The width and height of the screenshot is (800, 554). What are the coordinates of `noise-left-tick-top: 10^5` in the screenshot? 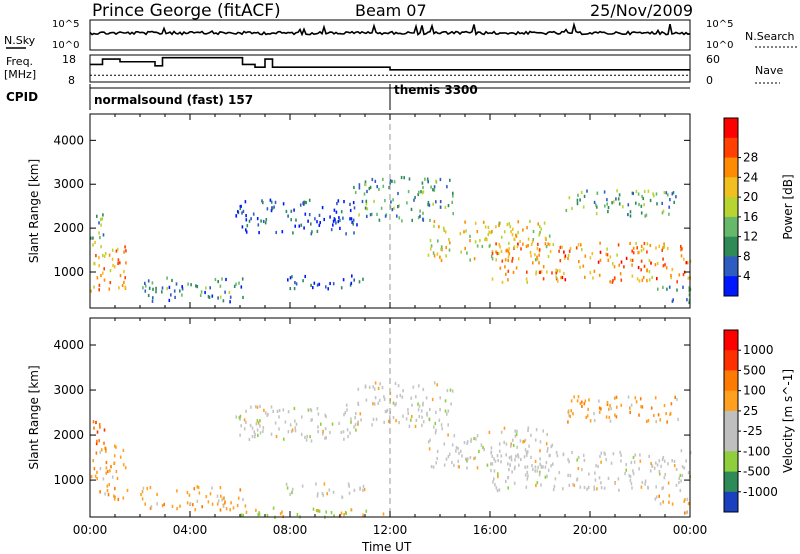 It's located at (65, 24).